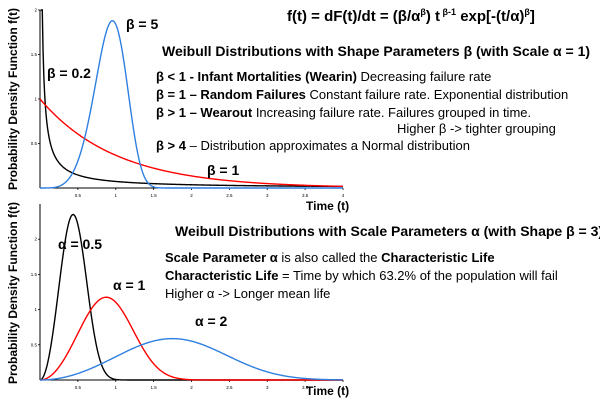  What do you see at coordinates (328, 391) in the screenshot?
I see `bottom-x-axis-label: Time (t)` at bounding box center [328, 391].